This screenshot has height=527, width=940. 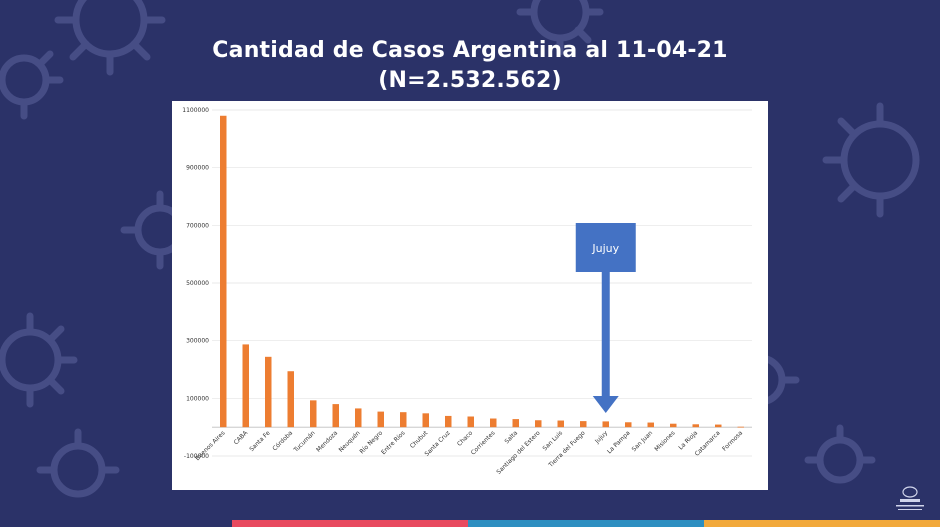 What do you see at coordinates (465, 438) in the screenshot?
I see `x-tick-label: Chaco` at bounding box center [465, 438].